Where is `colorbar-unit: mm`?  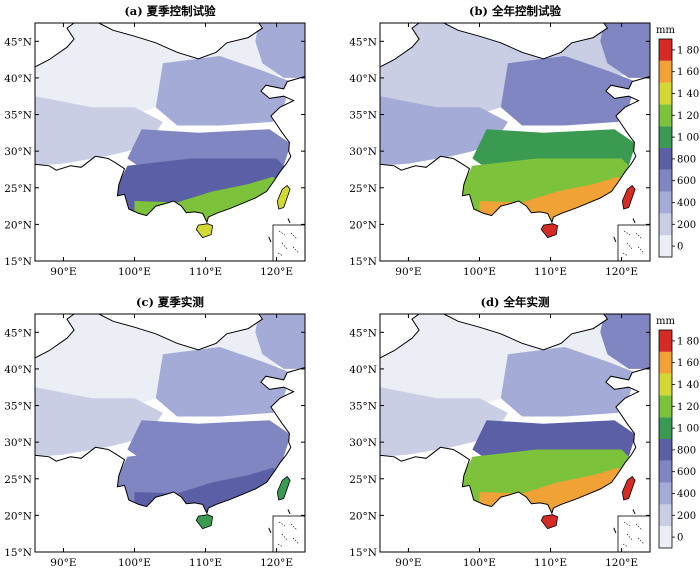
colorbar-unit: mm is located at coordinates (665, 30).